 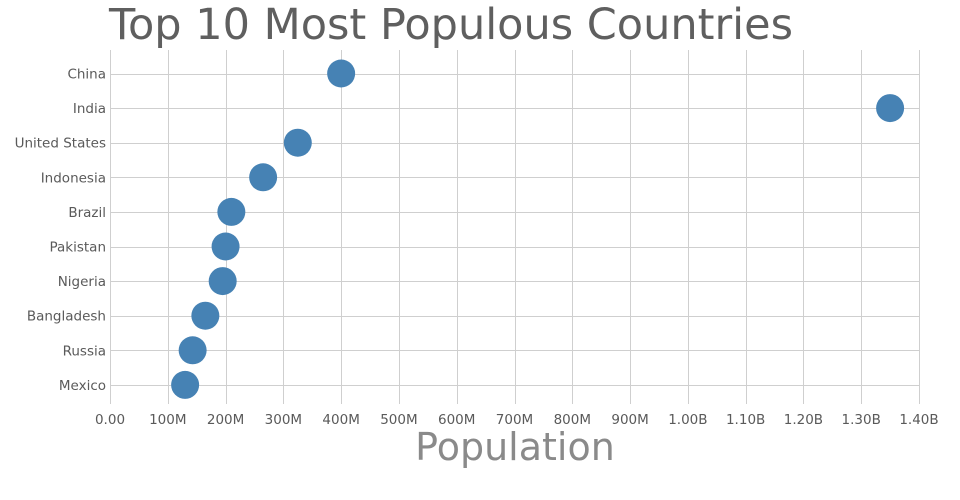 What do you see at coordinates (451, 25) in the screenshot?
I see `chart-title: Top 10 Most Populous Countries` at bounding box center [451, 25].